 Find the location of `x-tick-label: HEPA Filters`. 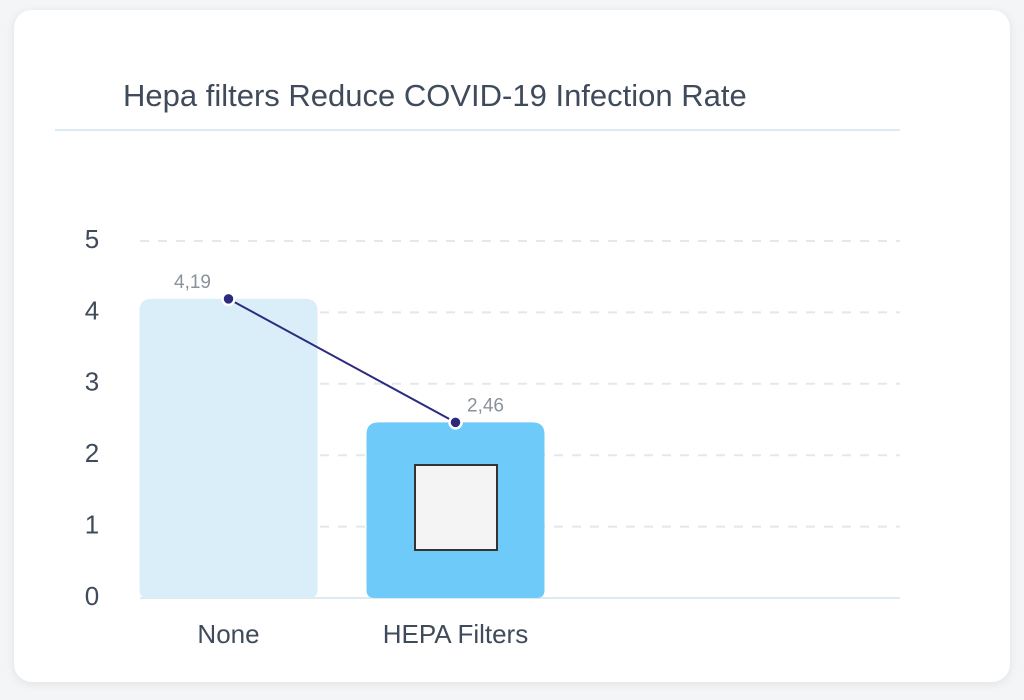

x-tick-label: HEPA Filters is located at coordinates (455, 634).